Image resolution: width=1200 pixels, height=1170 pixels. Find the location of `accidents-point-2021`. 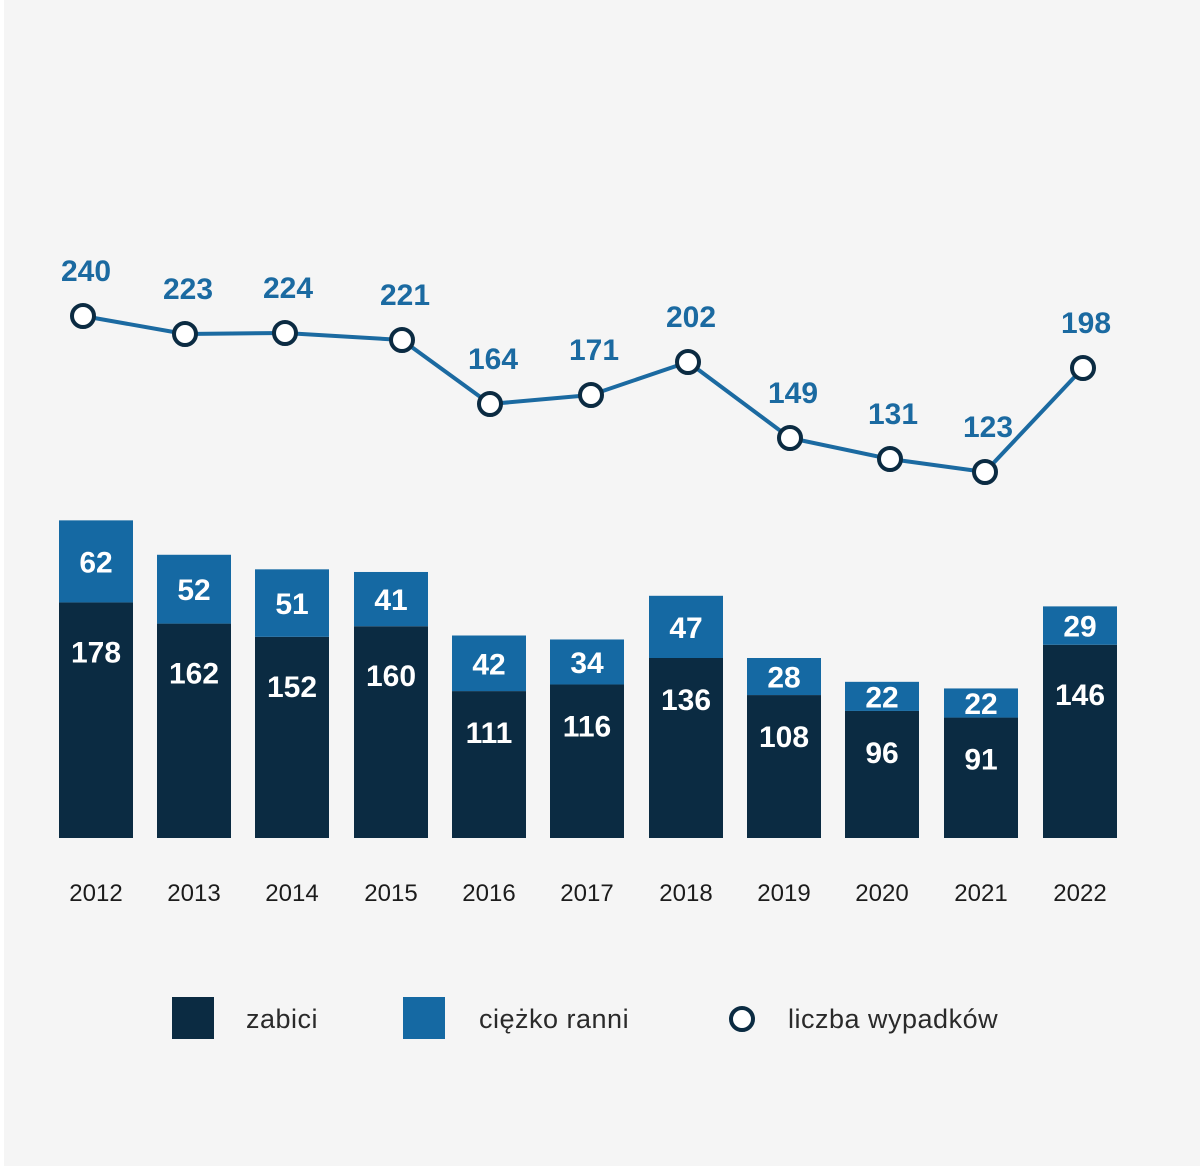

accidents-point-2021 is located at coordinates (985, 472).